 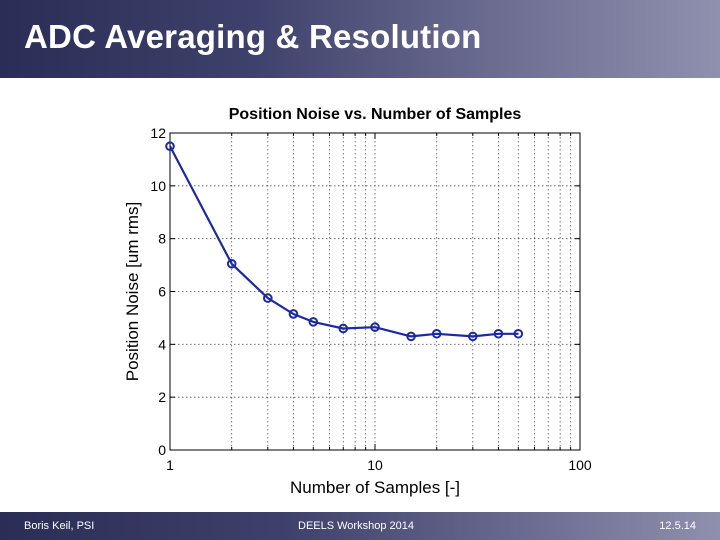 I want to click on y-tick-label: 6, so click(x=162, y=292).